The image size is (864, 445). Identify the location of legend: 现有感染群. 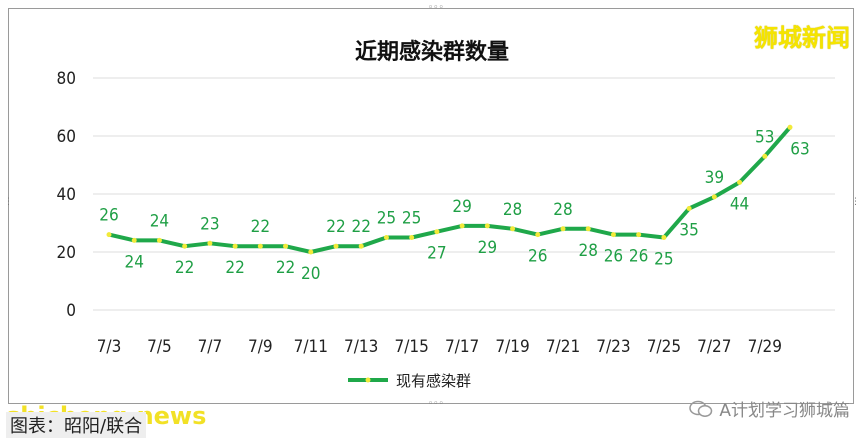
(409, 381).